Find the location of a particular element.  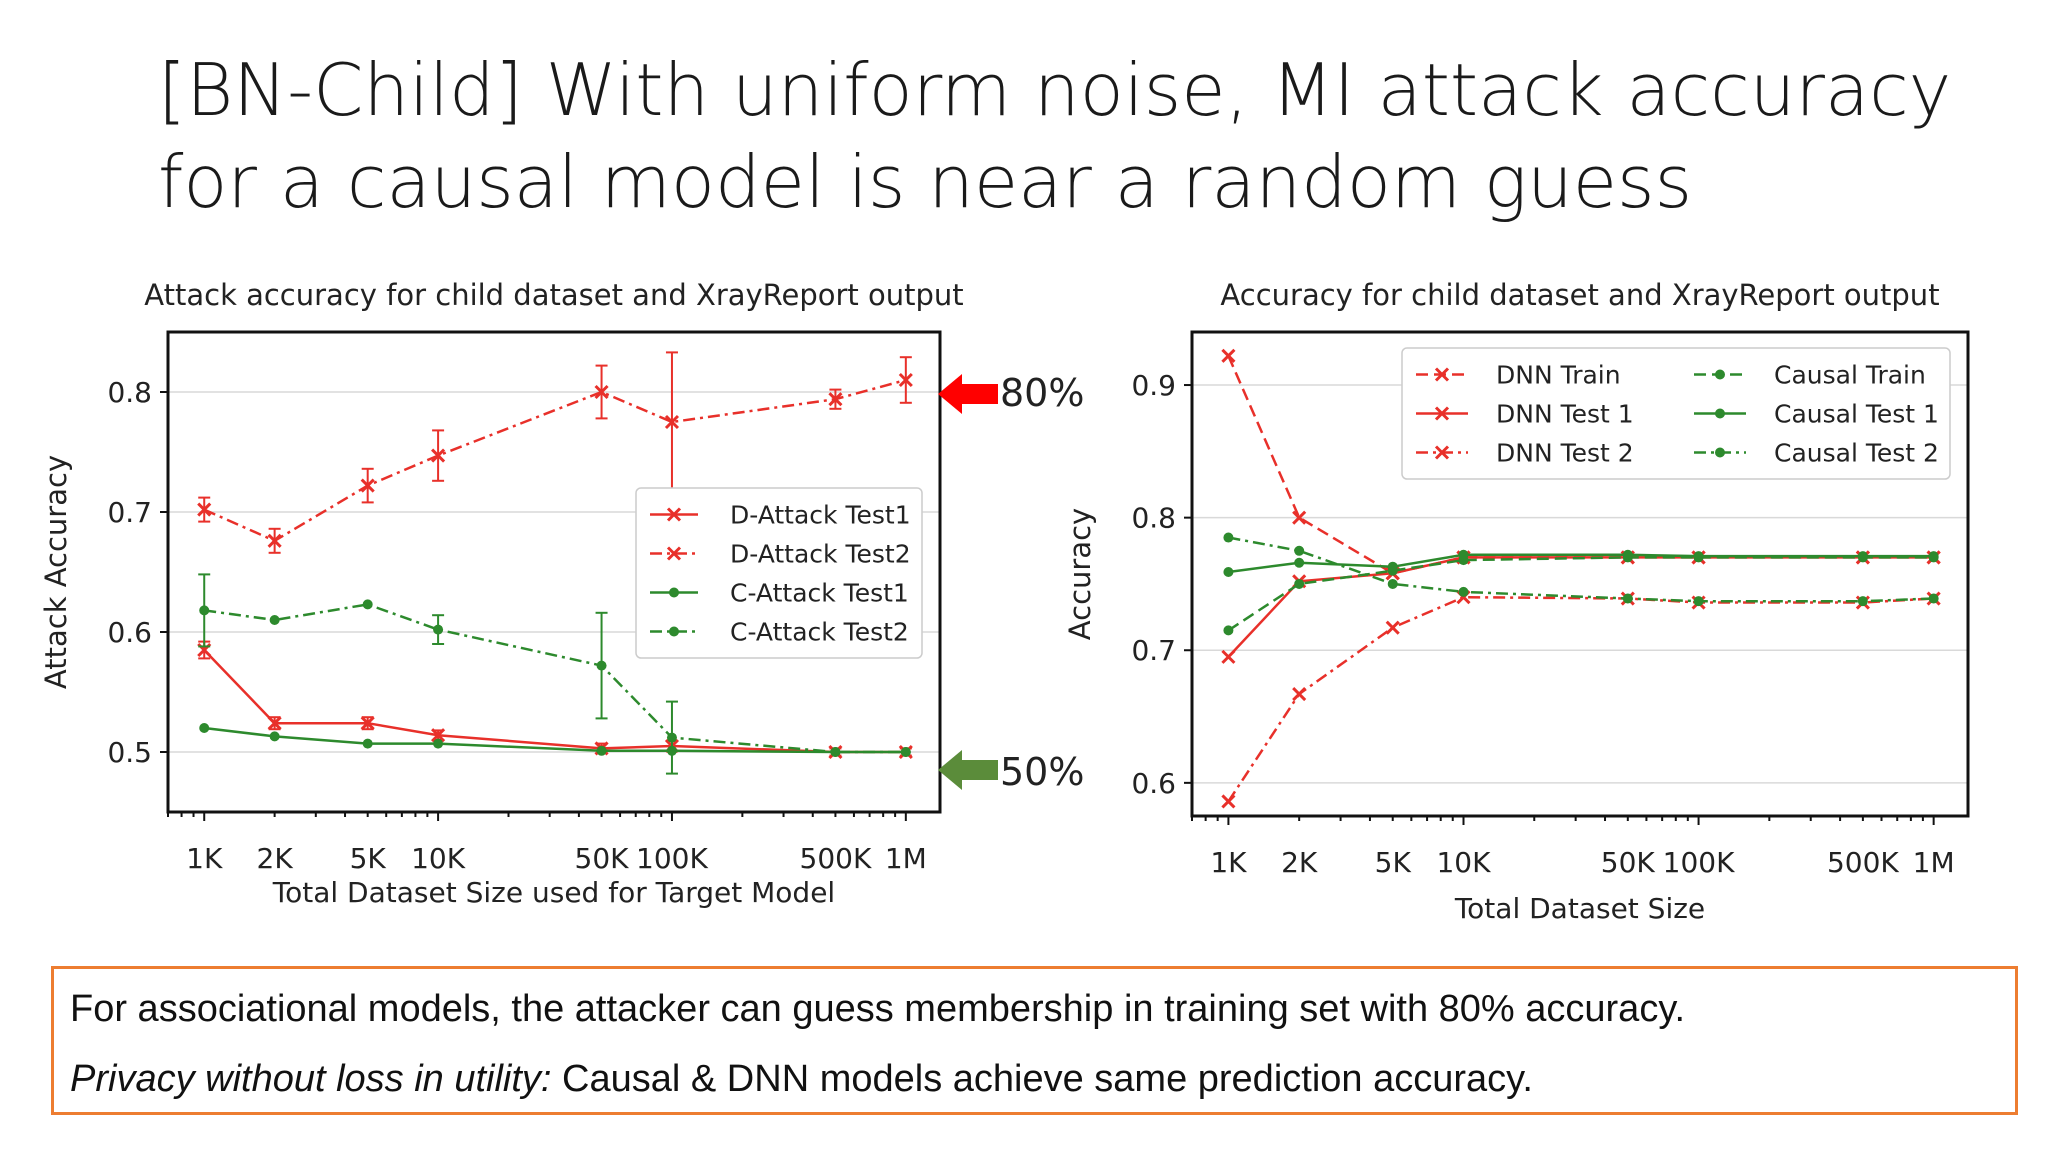

y-tick-label: 0.5 is located at coordinates (129, 752).